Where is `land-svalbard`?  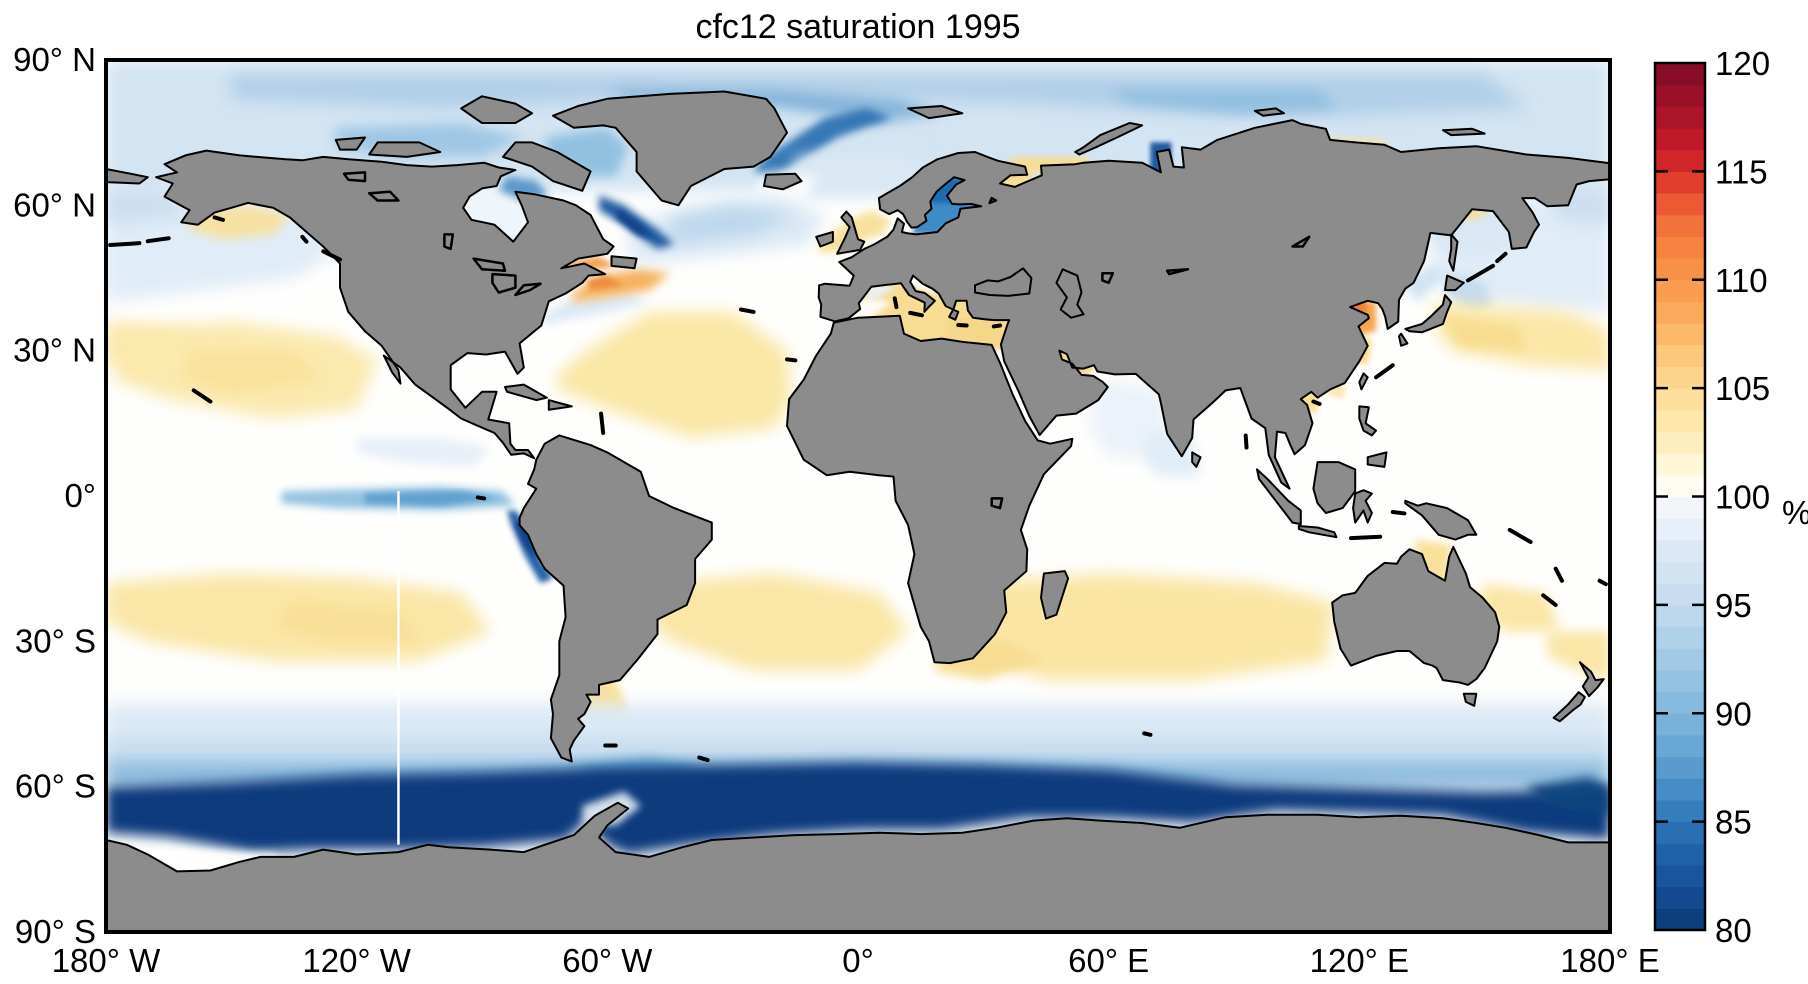
land-svalbard is located at coordinates (935, 112).